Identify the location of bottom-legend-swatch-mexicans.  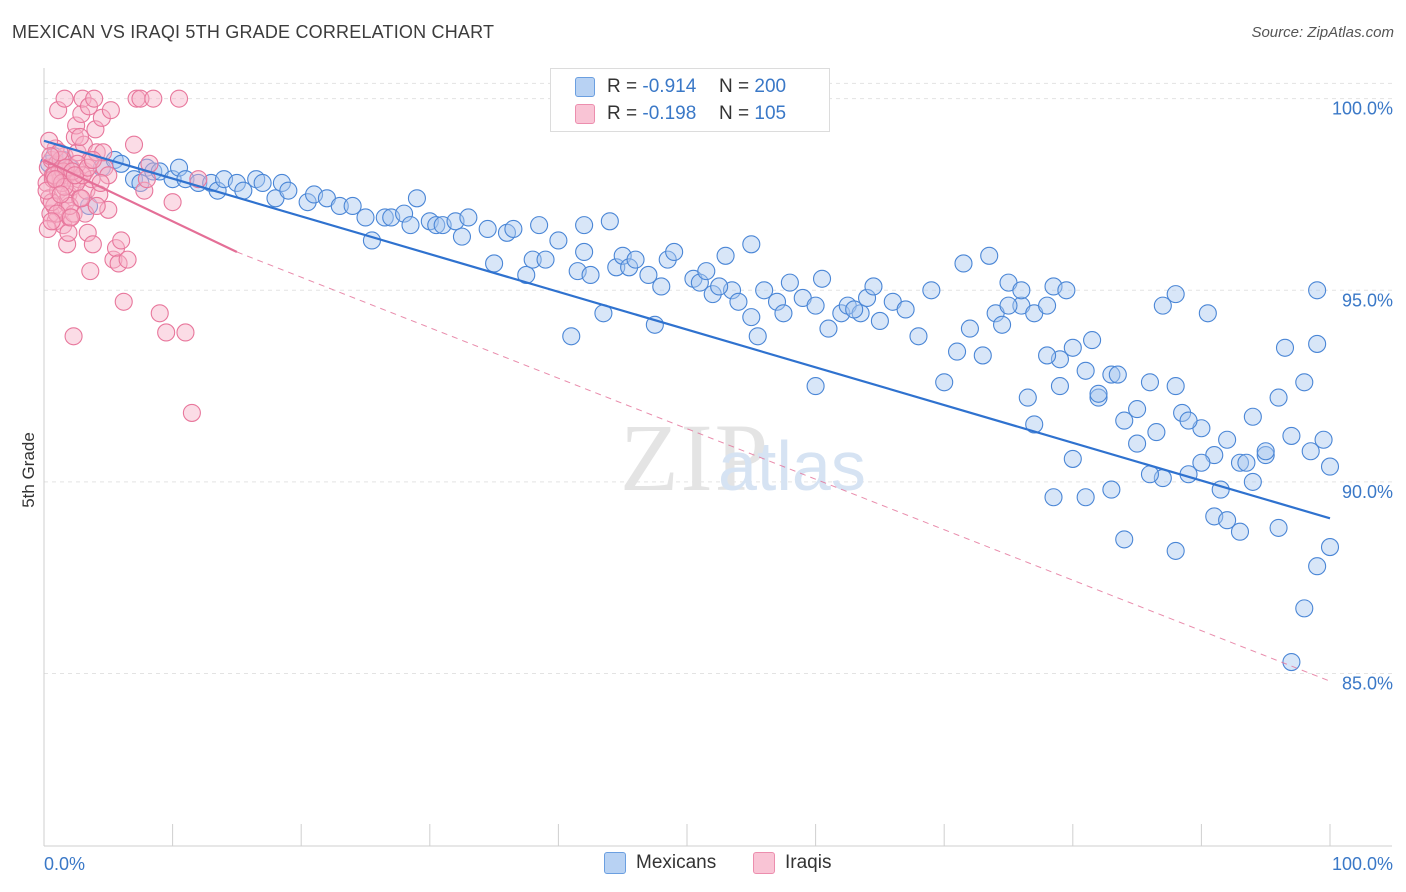
(615, 863).